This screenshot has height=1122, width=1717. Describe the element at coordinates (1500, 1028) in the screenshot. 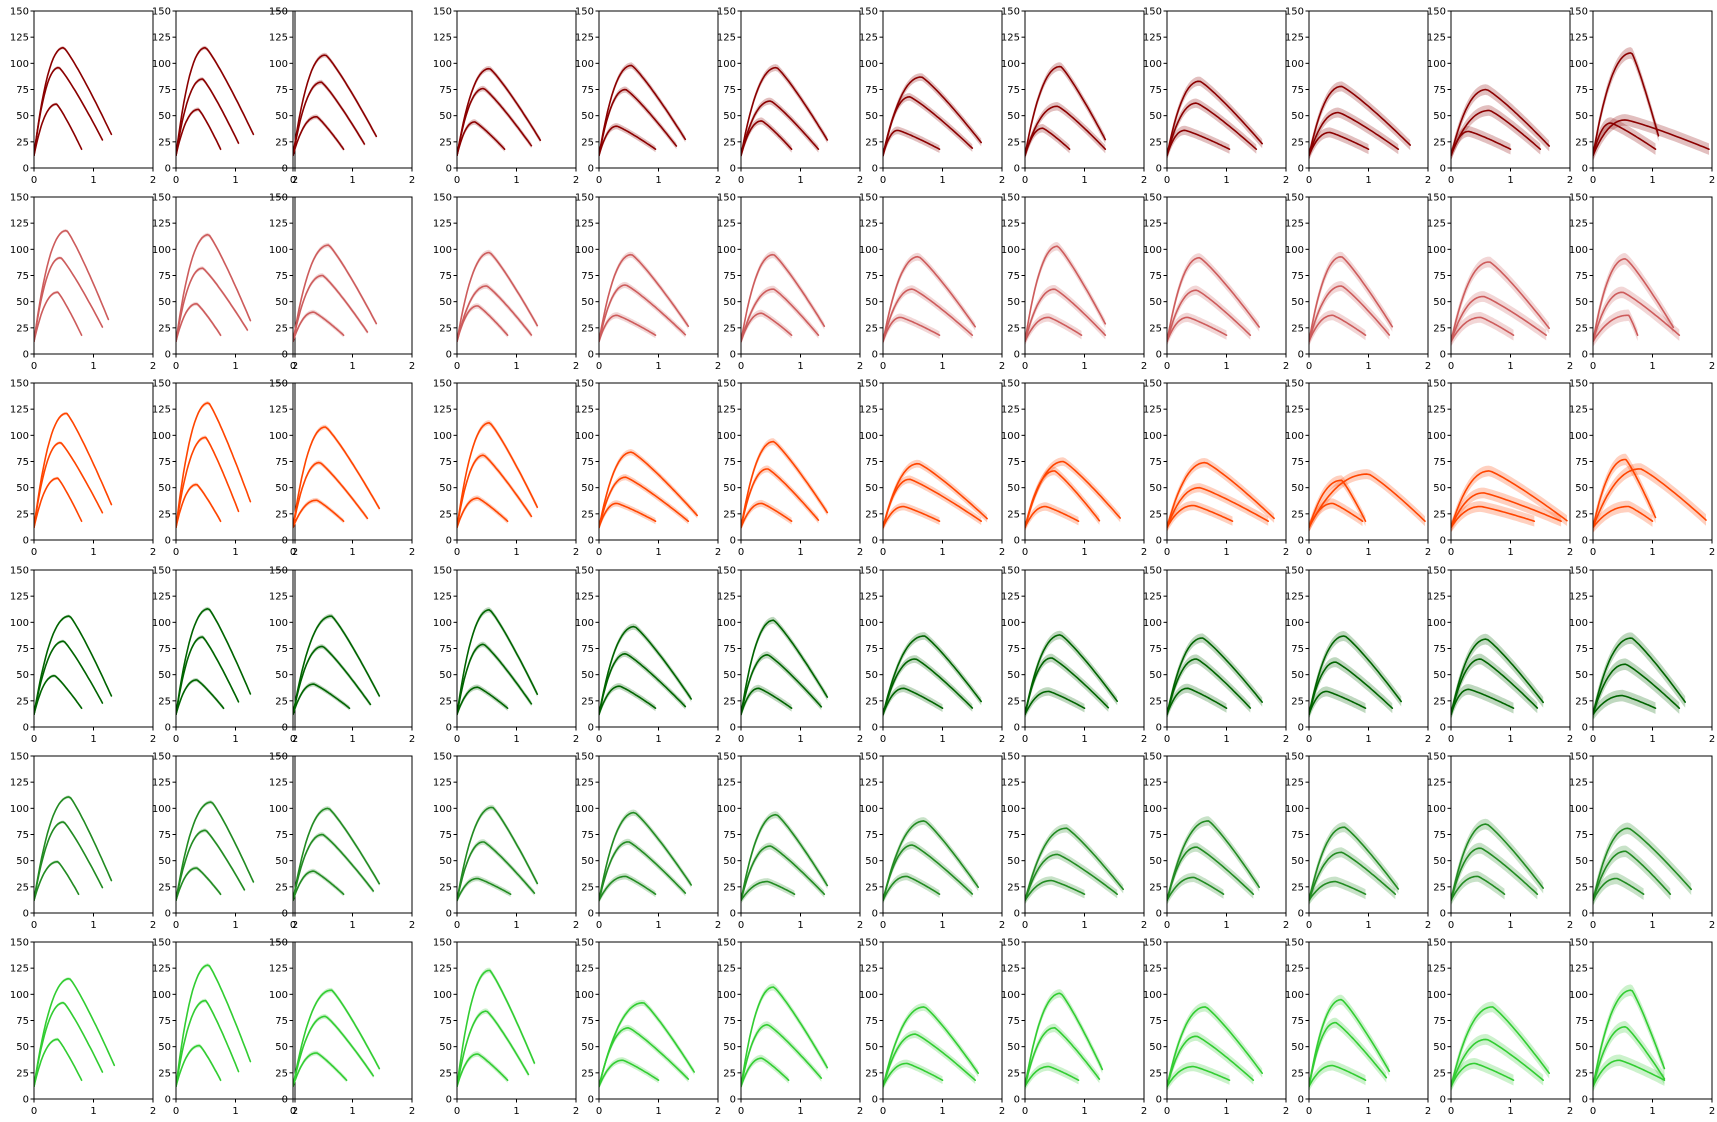

I see `panel-r6-c11: 0 25 50 75 100 125 150 0 1 2` at that location.